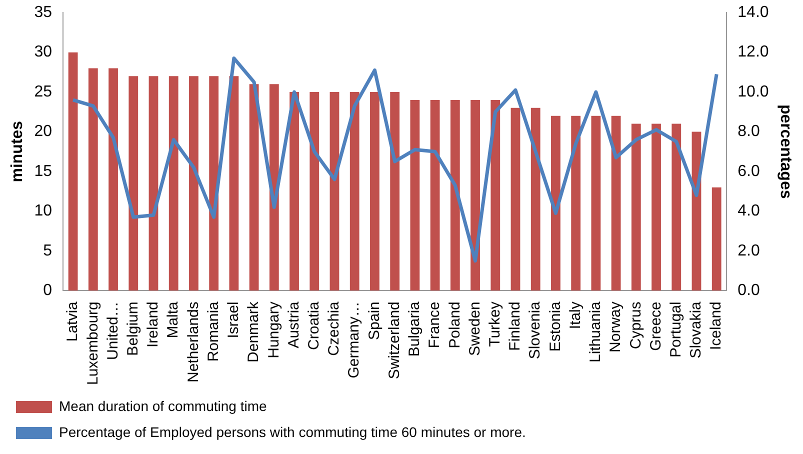  I want to click on y-tick-label: 0, so click(47, 291).